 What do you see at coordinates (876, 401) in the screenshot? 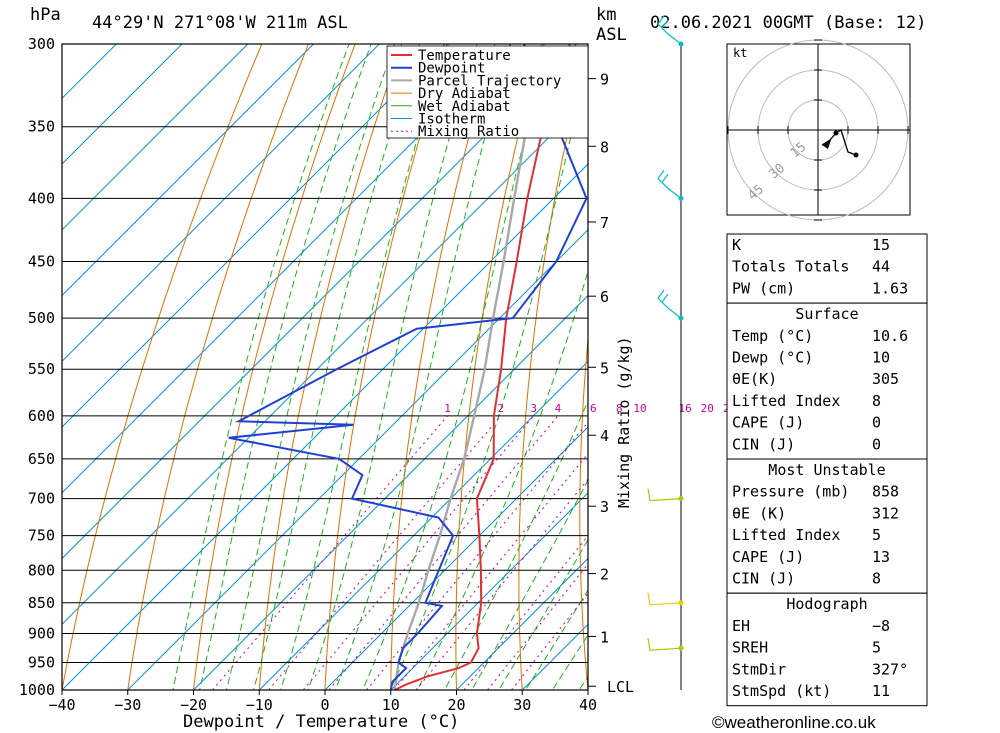
I see `surface-table-row-value: 8` at bounding box center [876, 401].